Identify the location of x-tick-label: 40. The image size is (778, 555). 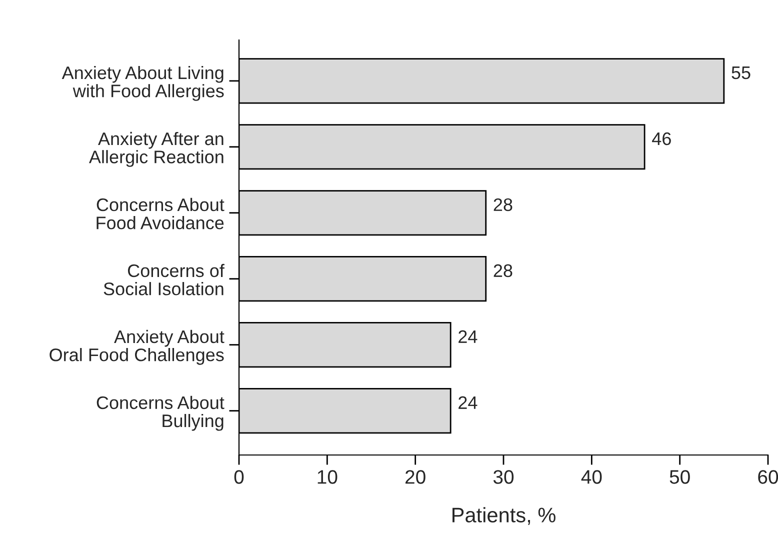
(591, 477).